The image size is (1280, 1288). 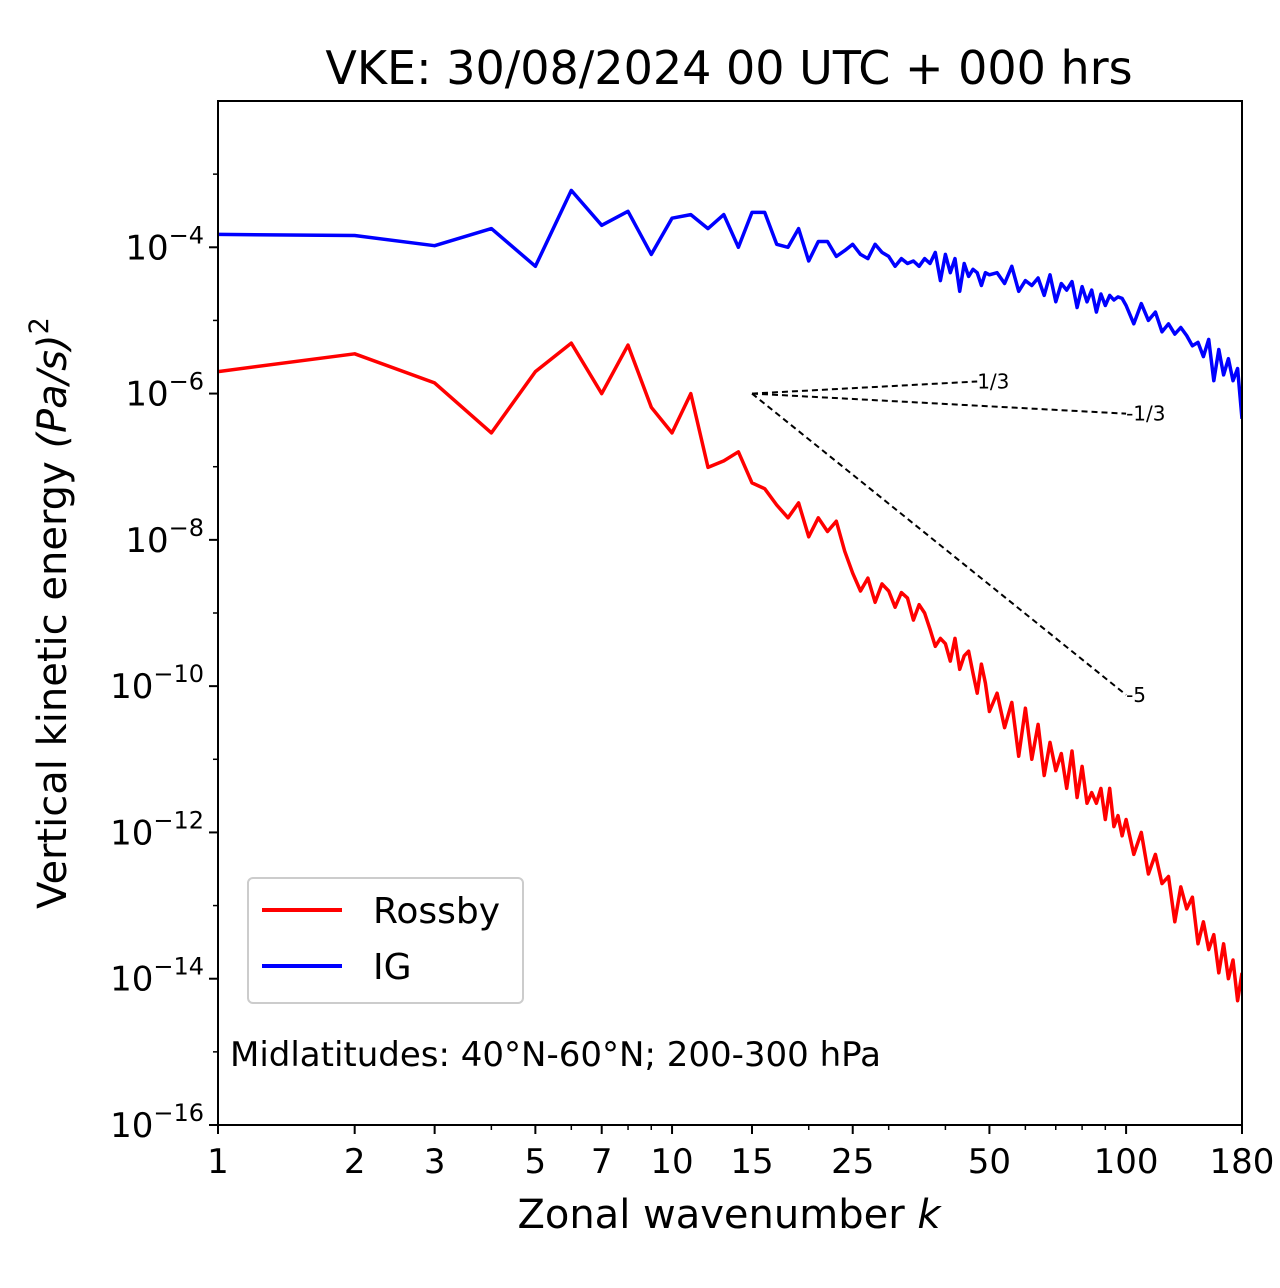 I want to click on x-tick-label: 1, so click(x=218, y=1162).